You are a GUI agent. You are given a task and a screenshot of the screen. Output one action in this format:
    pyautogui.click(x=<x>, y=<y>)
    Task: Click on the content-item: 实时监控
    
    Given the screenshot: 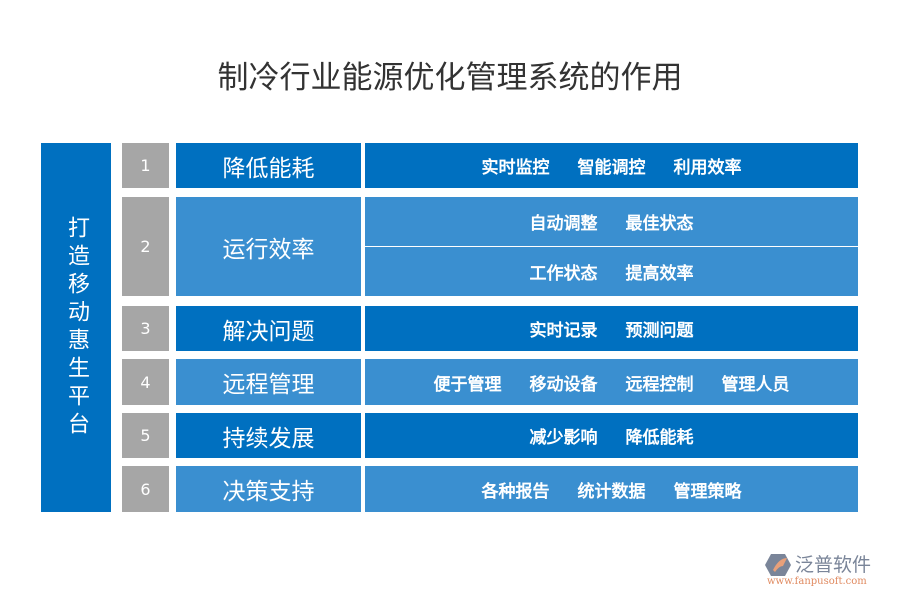 What is the action you would take?
    pyautogui.click(x=515, y=168)
    